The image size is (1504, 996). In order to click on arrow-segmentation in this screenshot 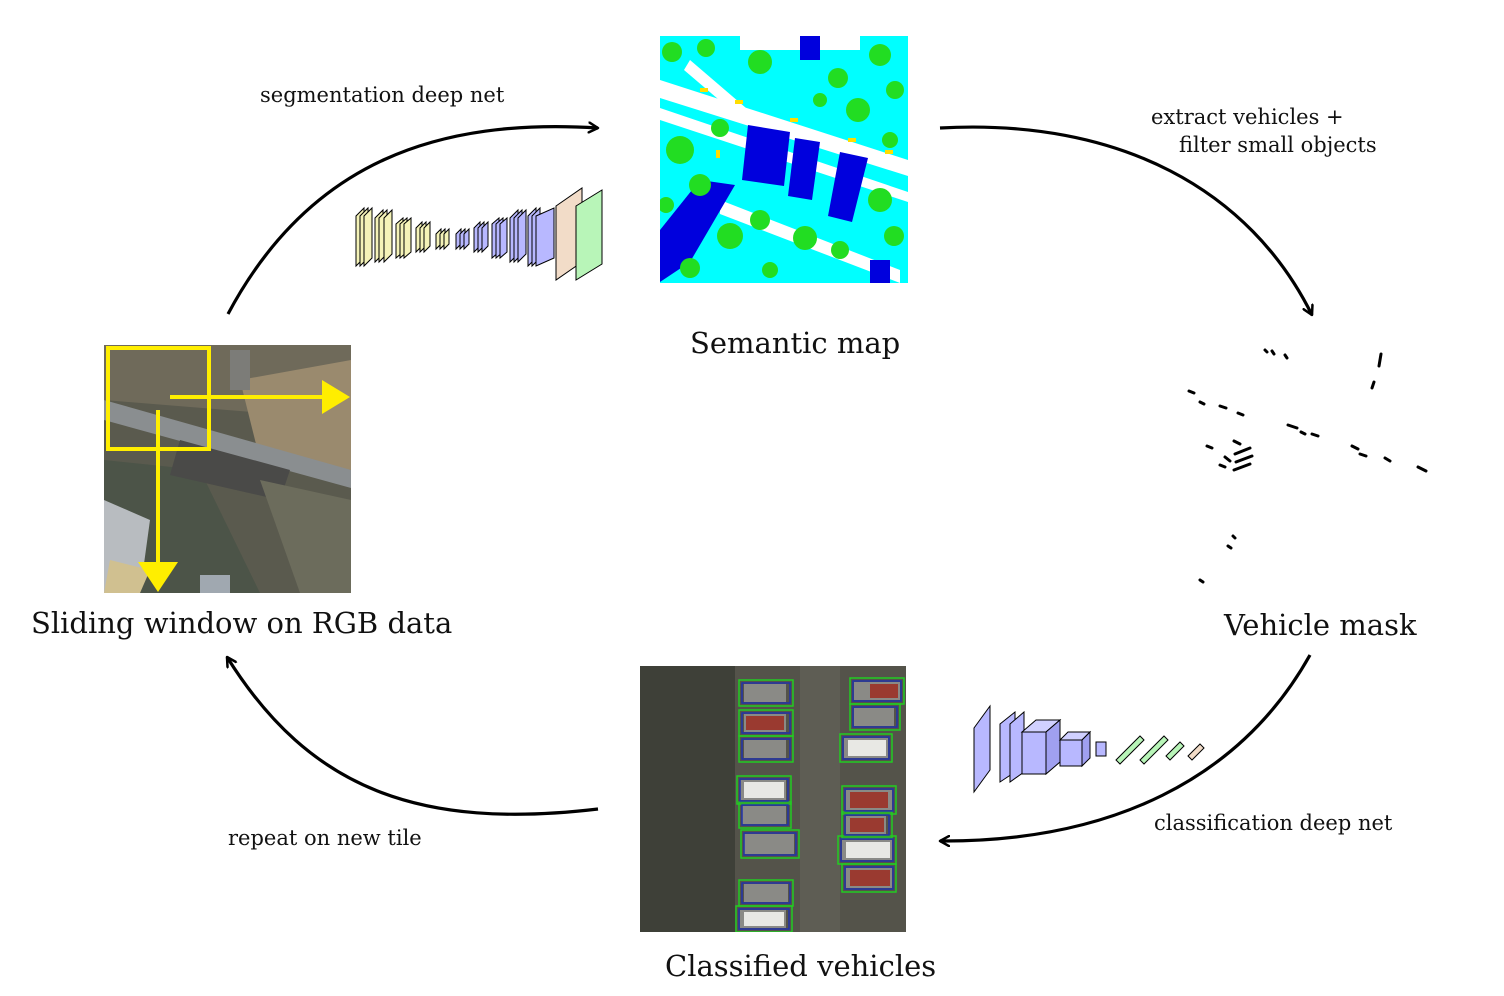, I will do `click(412, 221)`.